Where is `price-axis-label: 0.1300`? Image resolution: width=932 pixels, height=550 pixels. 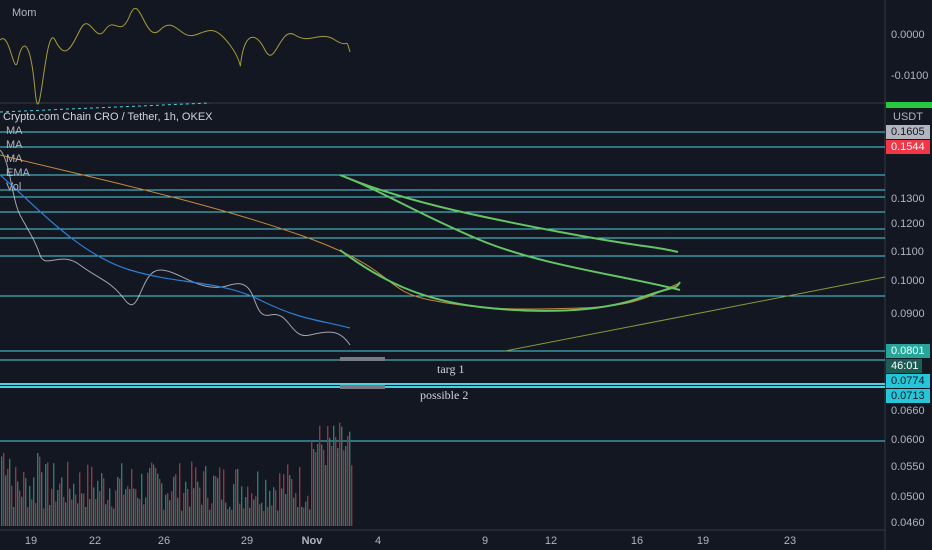
price-axis-label: 0.1300 is located at coordinates (908, 199).